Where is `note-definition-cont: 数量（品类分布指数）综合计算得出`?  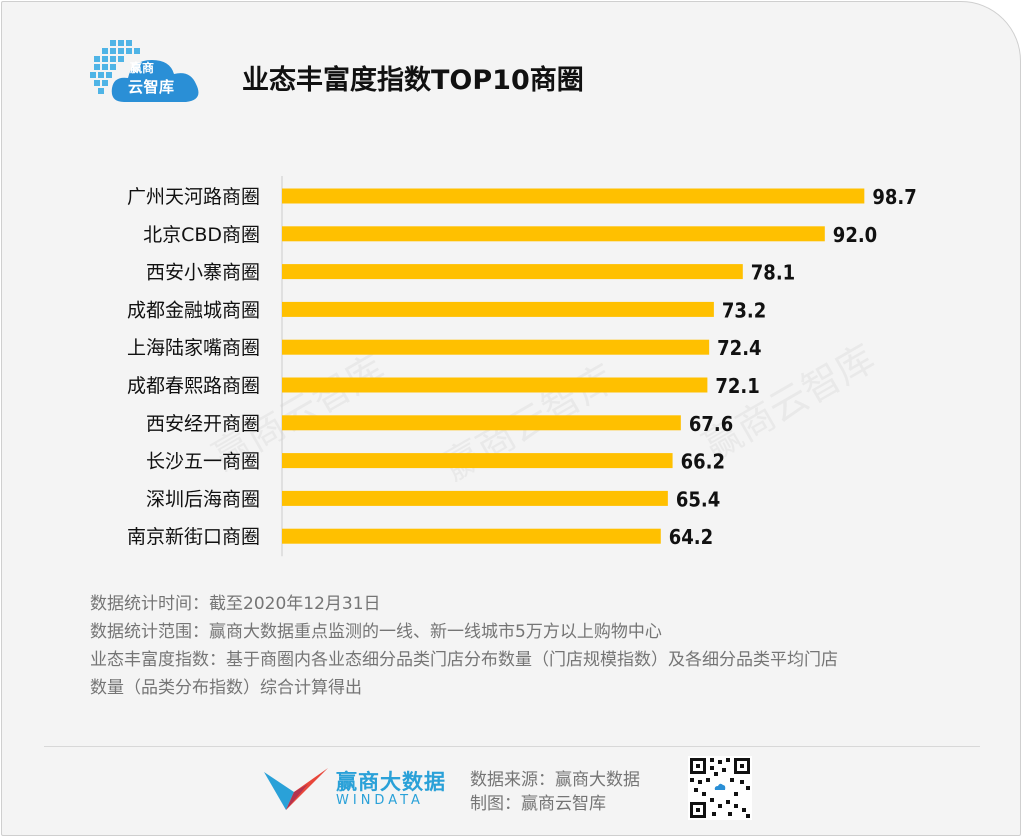 note-definition-cont: 数量（品类分布指数）综合计算得出 is located at coordinates (226, 688).